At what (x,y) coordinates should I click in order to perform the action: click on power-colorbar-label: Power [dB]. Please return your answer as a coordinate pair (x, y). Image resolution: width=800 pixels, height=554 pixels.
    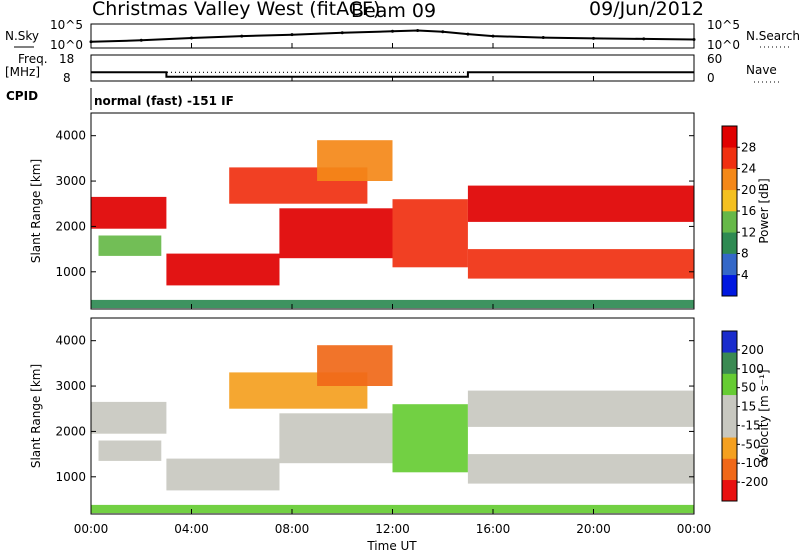
    Looking at the image, I should click on (764, 210).